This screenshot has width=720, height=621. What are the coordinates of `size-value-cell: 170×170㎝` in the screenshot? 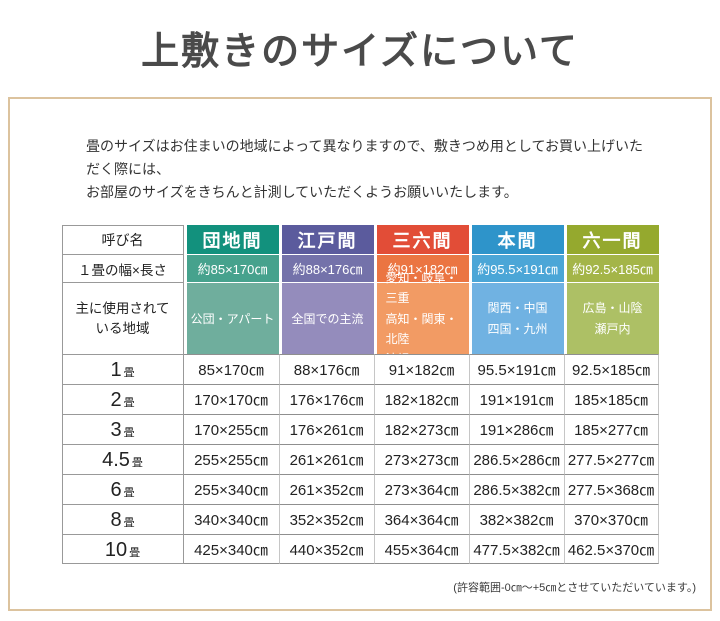 It's located at (231, 399).